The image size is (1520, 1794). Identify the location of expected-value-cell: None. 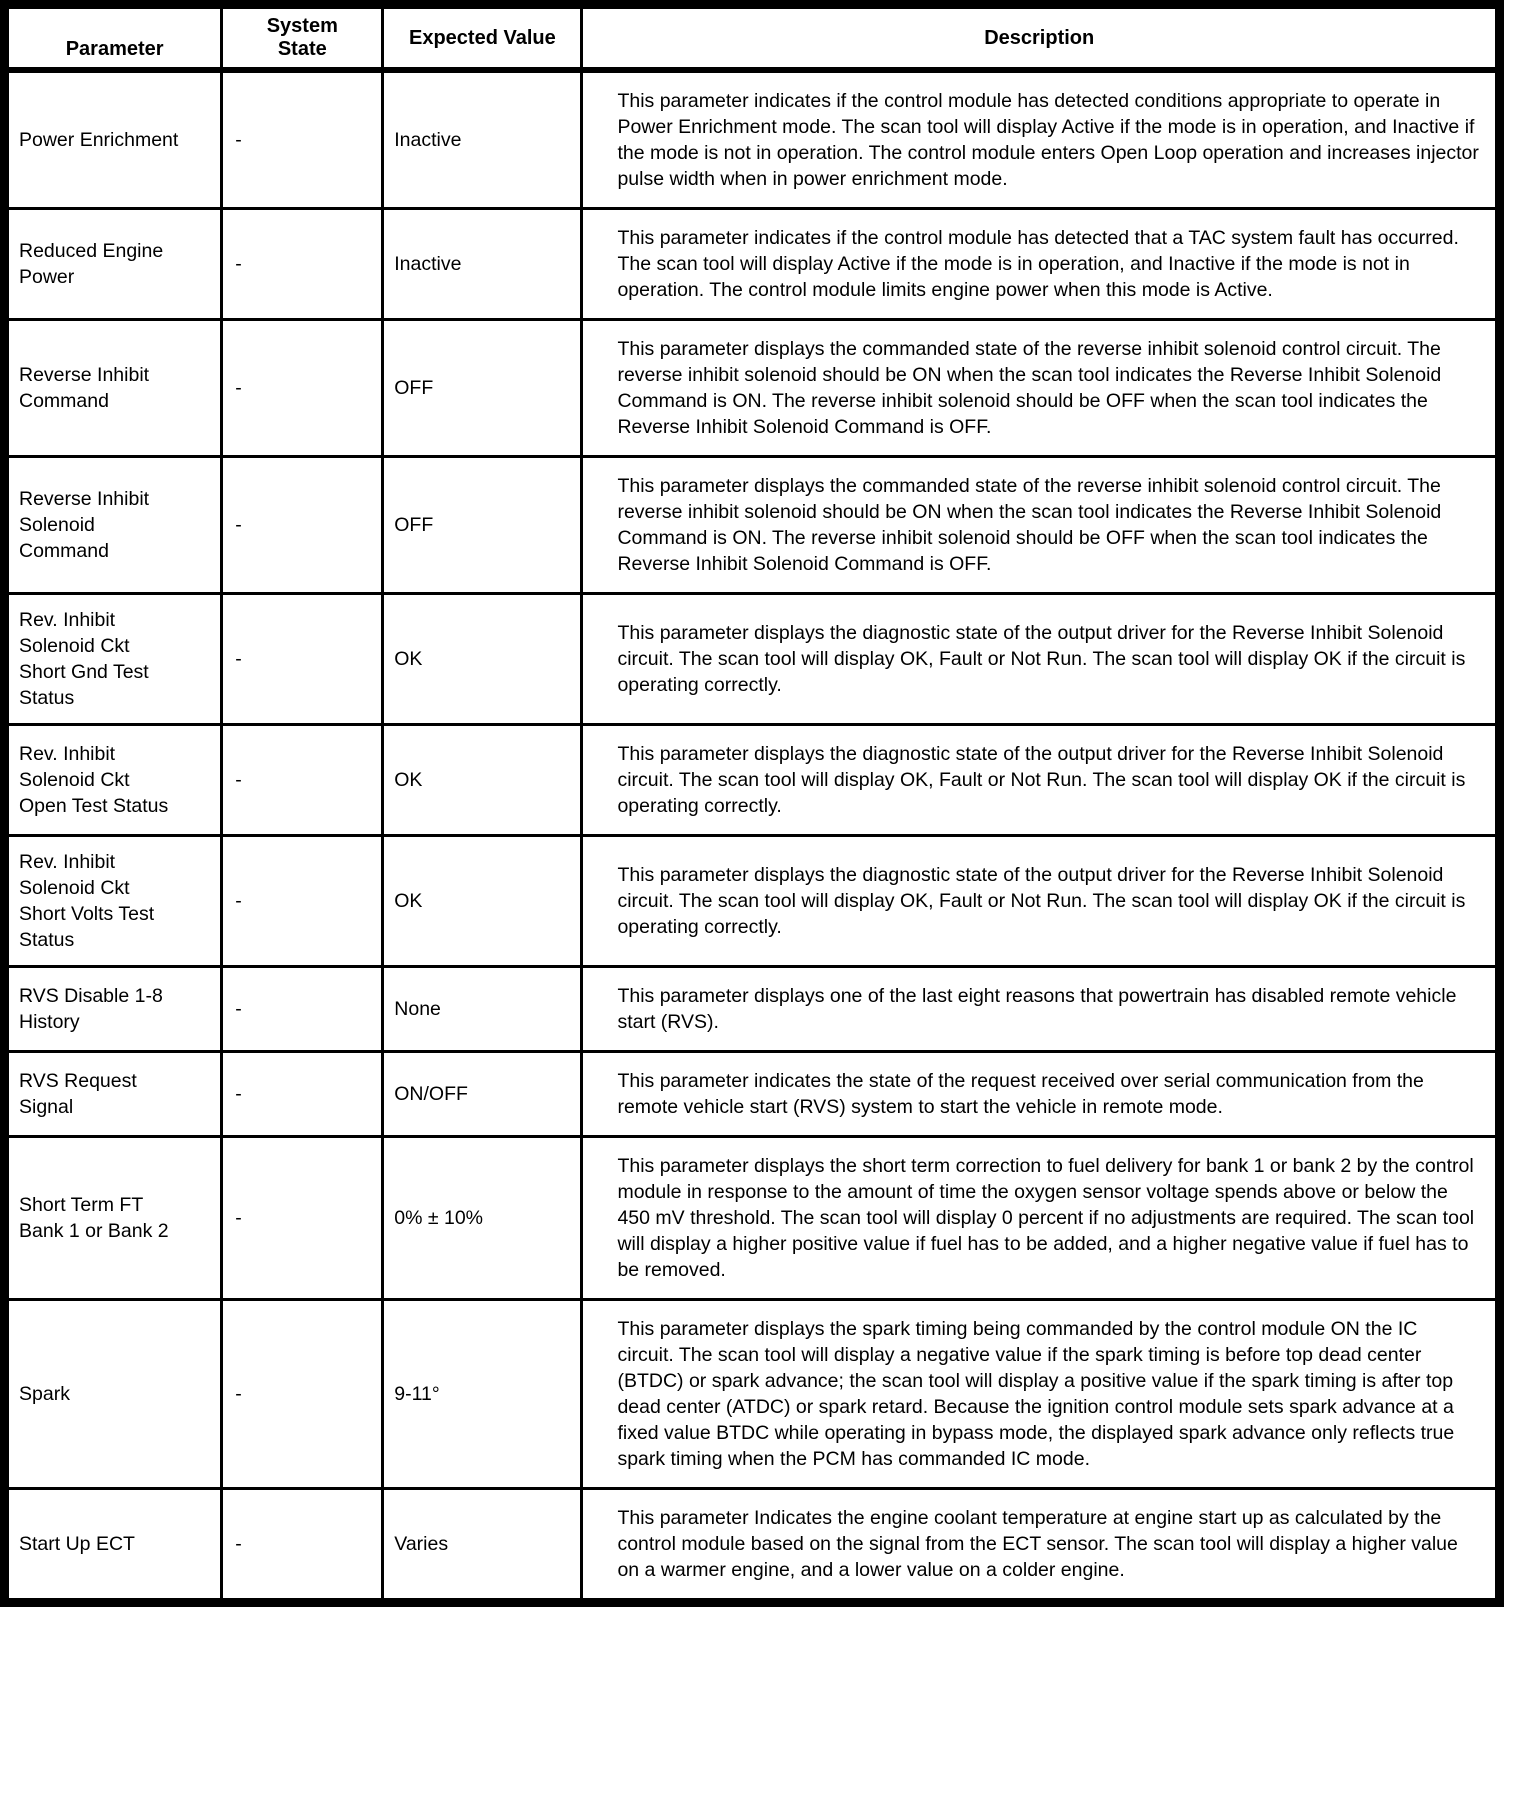
(482, 1009).